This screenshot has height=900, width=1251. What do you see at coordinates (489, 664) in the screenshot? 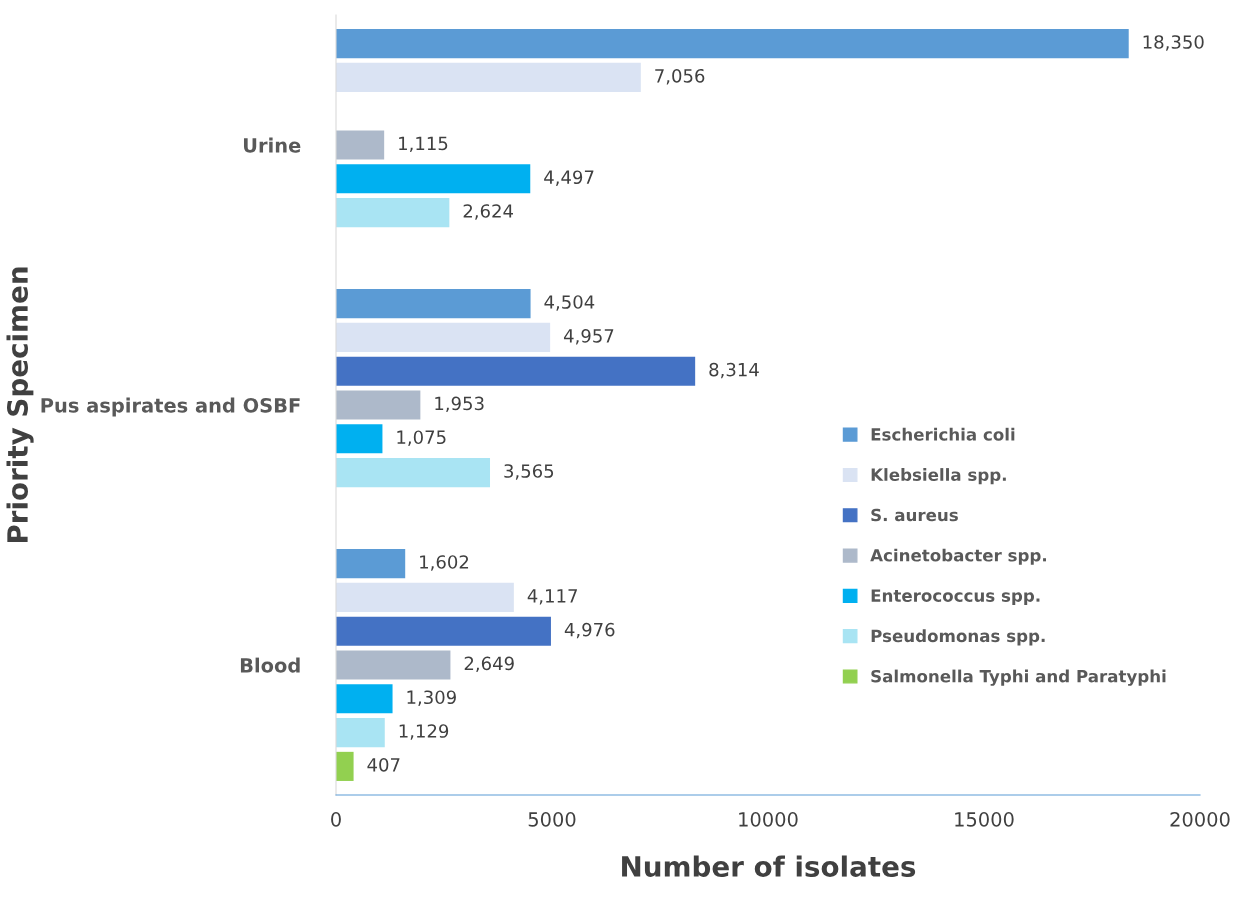
I see `data-label: 2,649` at bounding box center [489, 664].